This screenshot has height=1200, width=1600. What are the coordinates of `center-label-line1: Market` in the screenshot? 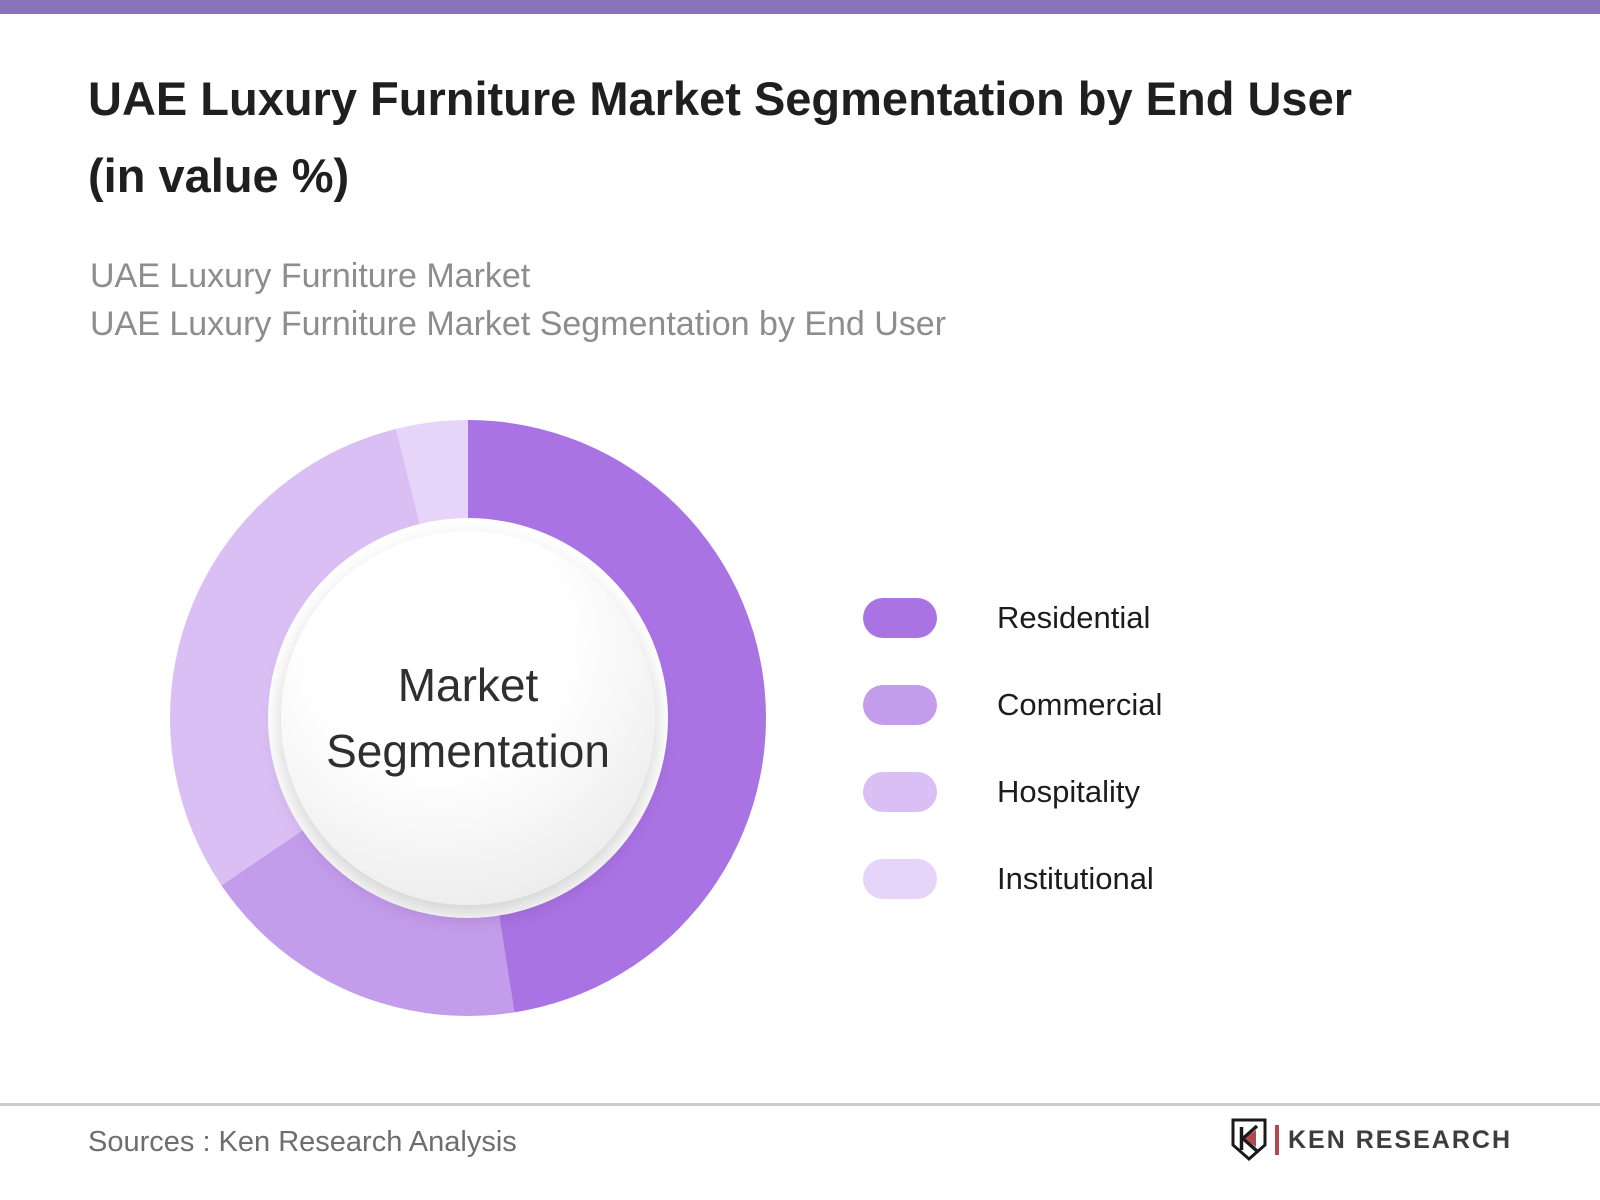 It's located at (468, 685).